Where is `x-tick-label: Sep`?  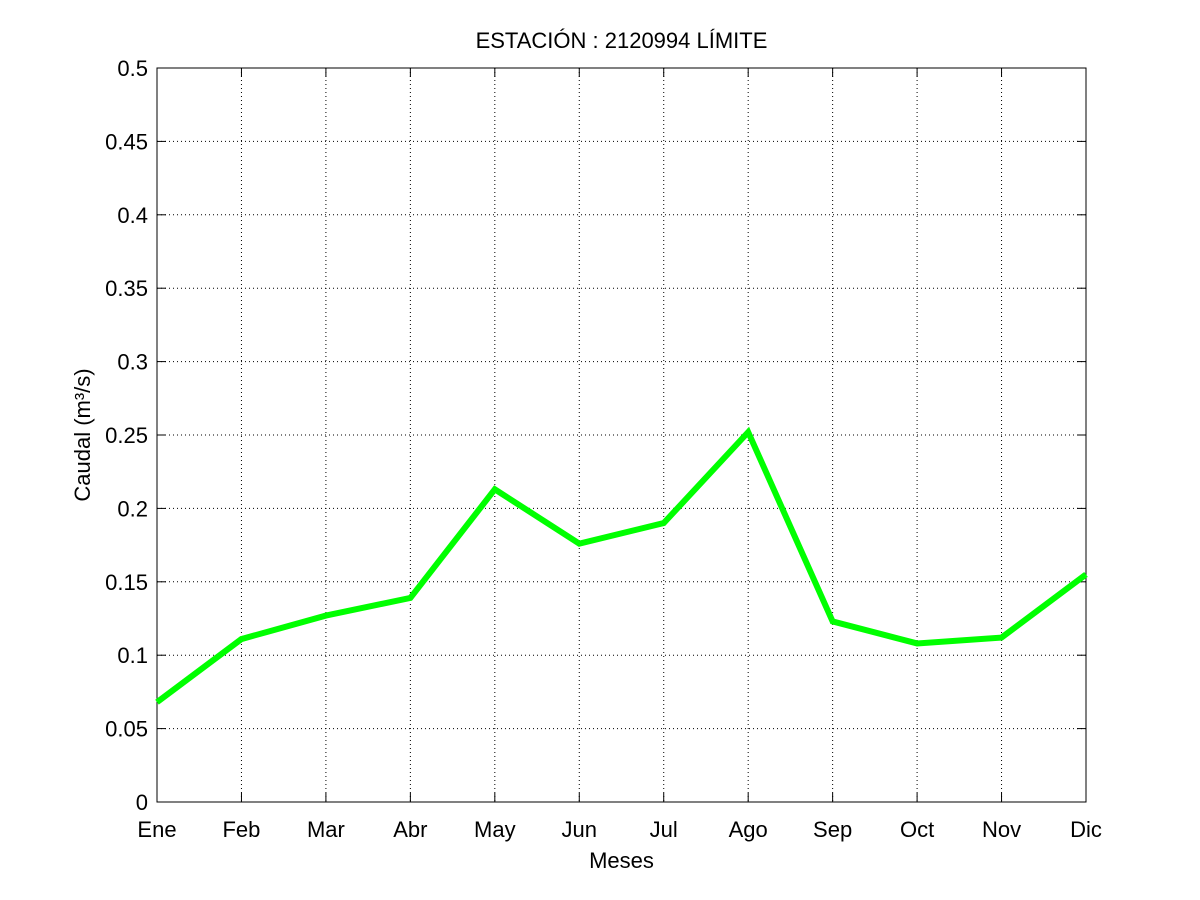 x-tick-label: Sep is located at coordinates (832, 829).